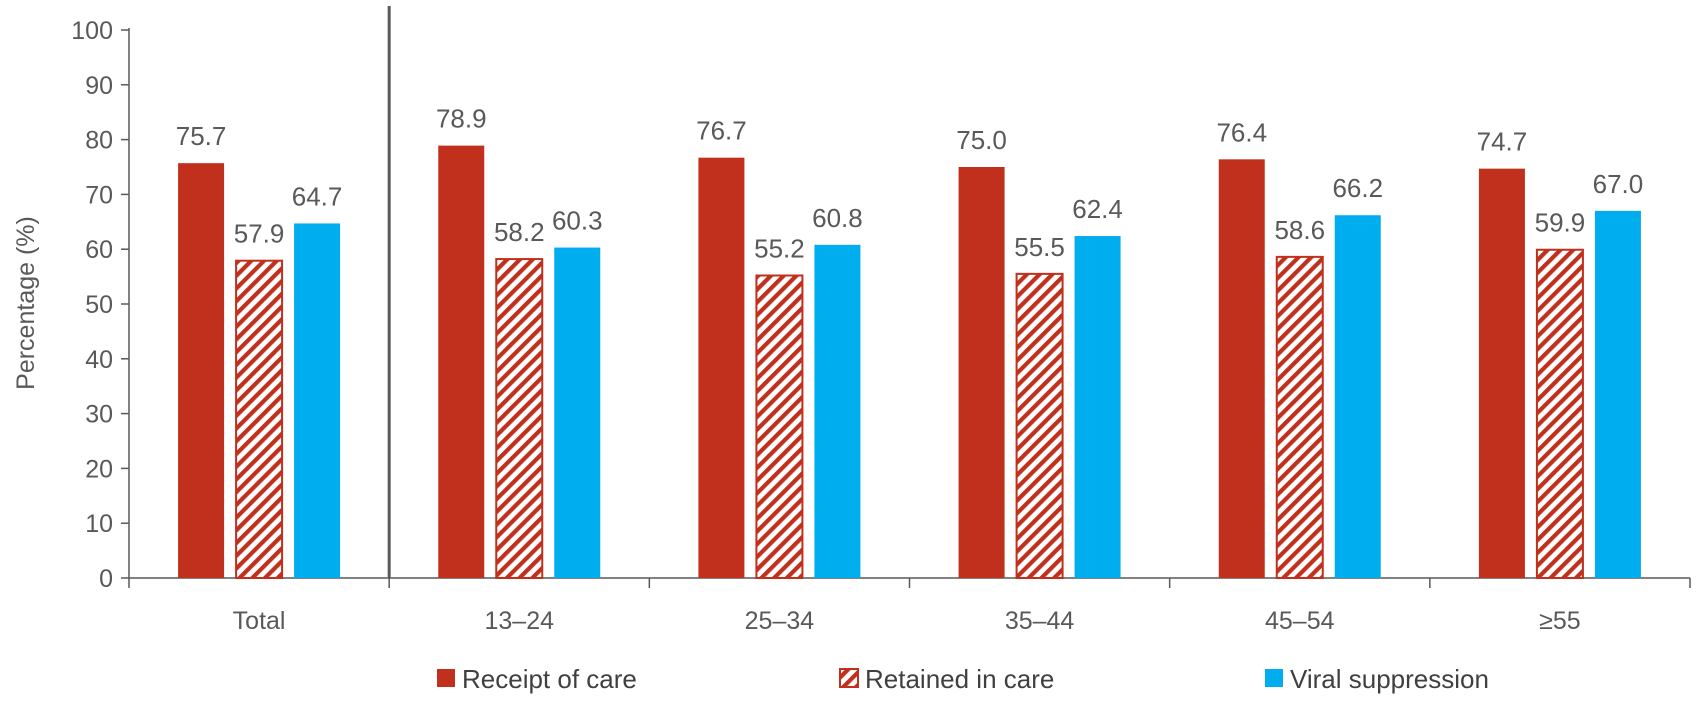 The height and width of the screenshot is (706, 1696). Describe the element at coordinates (577, 221) in the screenshot. I see `data-label: 60.3` at that location.